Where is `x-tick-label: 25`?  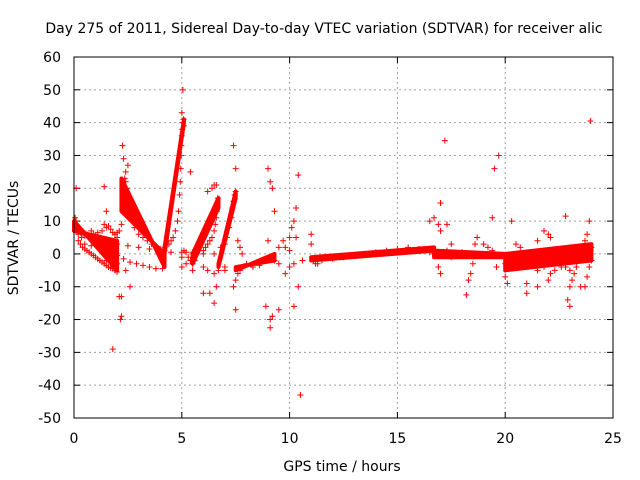
x-tick-label: 25 is located at coordinates (613, 439).